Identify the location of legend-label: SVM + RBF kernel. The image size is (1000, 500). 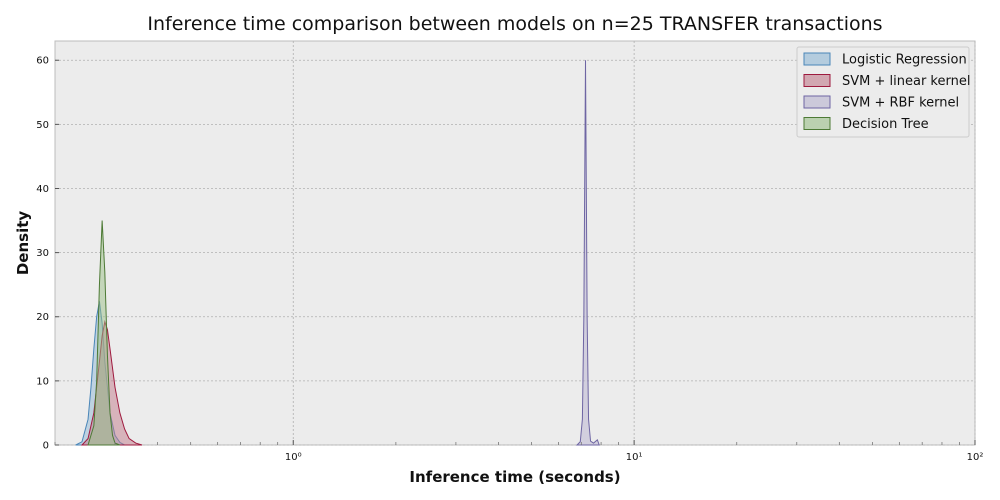
(900, 103).